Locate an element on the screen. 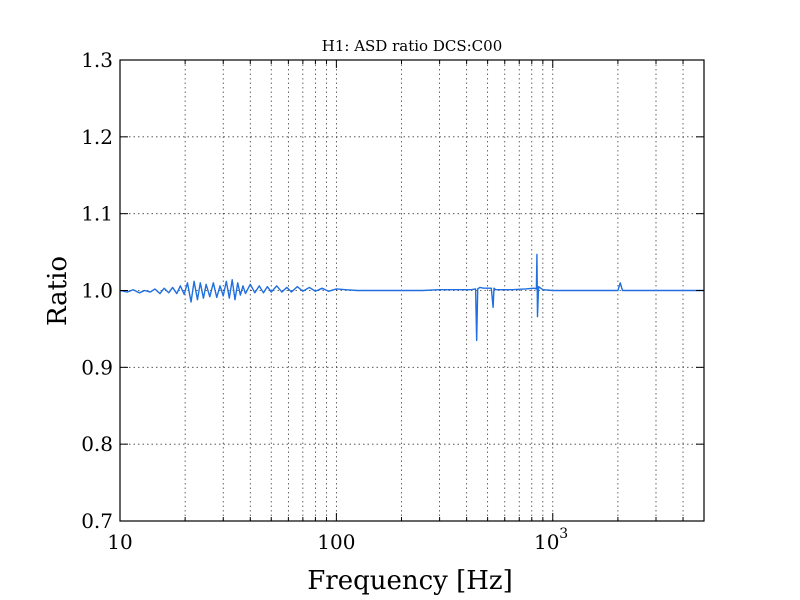 Image resolution: width=800 pixels, height=600 pixels. y-tick-label: 1.1 is located at coordinates (97, 214).